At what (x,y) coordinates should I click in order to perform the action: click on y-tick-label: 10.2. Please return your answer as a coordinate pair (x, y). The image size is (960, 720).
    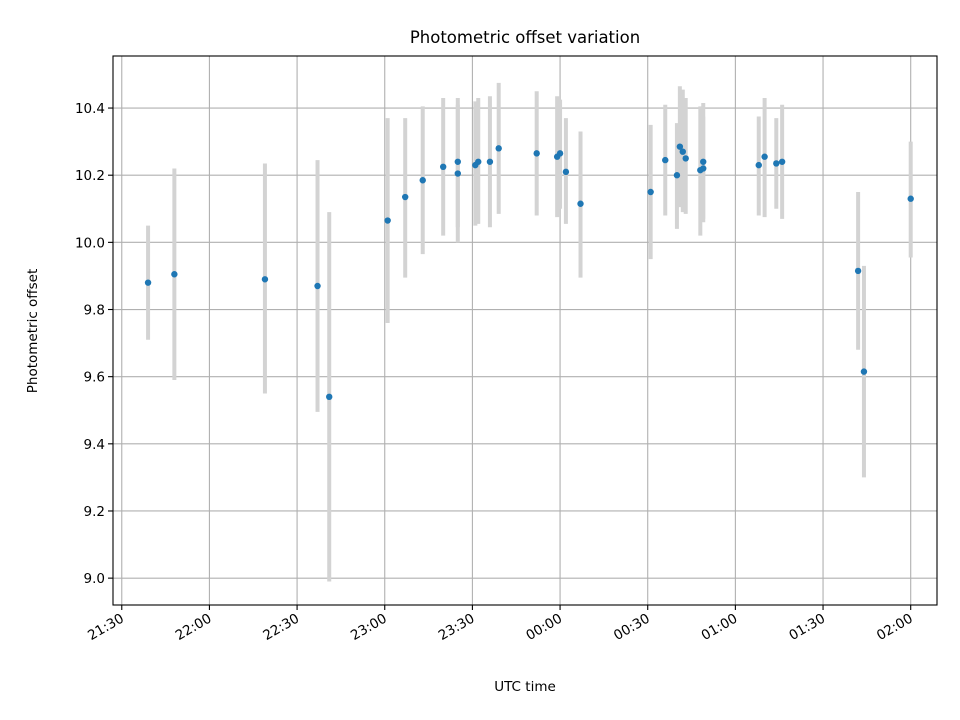
    Looking at the image, I should click on (90, 176).